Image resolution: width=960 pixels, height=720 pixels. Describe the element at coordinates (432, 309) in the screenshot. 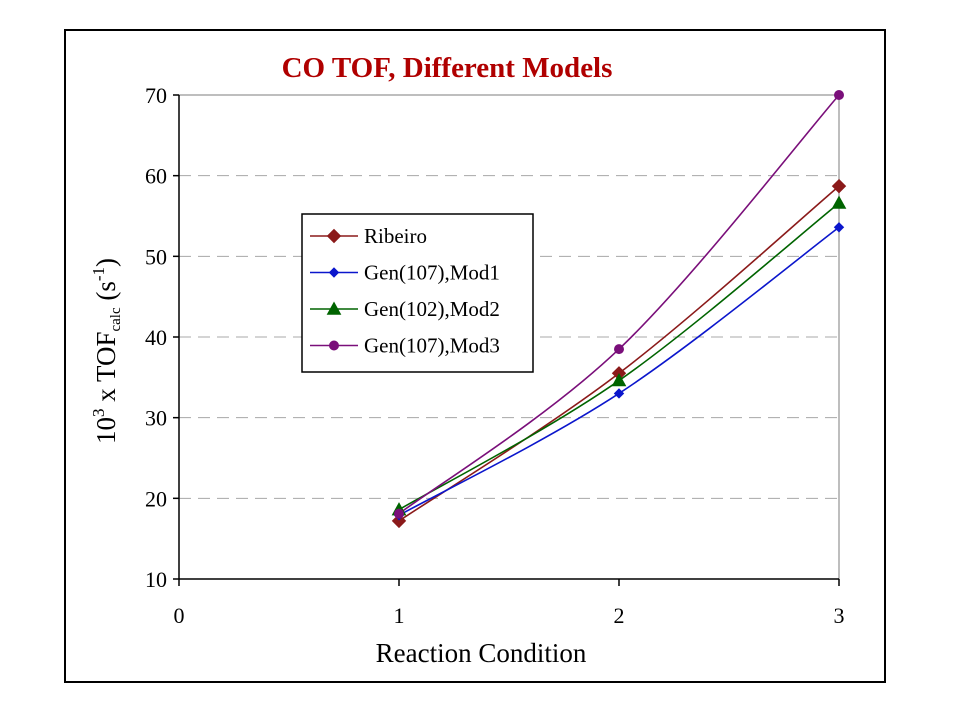

I see `legend-label: Gen(102),Mod2` at that location.